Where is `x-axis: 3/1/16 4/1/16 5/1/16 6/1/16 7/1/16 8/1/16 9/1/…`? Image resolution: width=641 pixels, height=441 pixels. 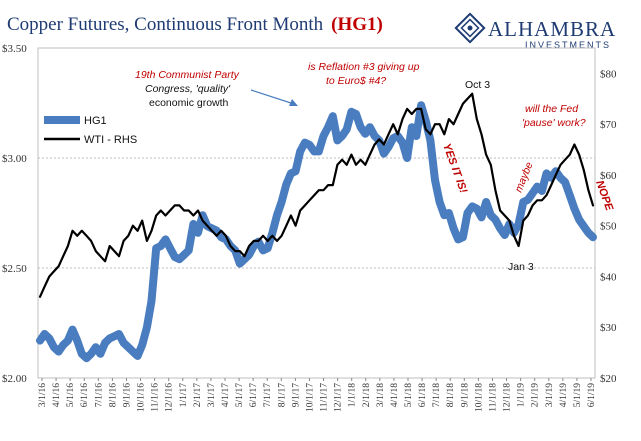
x-axis: 3/1/16 4/1/16 5/1/16 6/1/16 7/1/16 8/1/16 9/1/… is located at coordinates (317, 395).